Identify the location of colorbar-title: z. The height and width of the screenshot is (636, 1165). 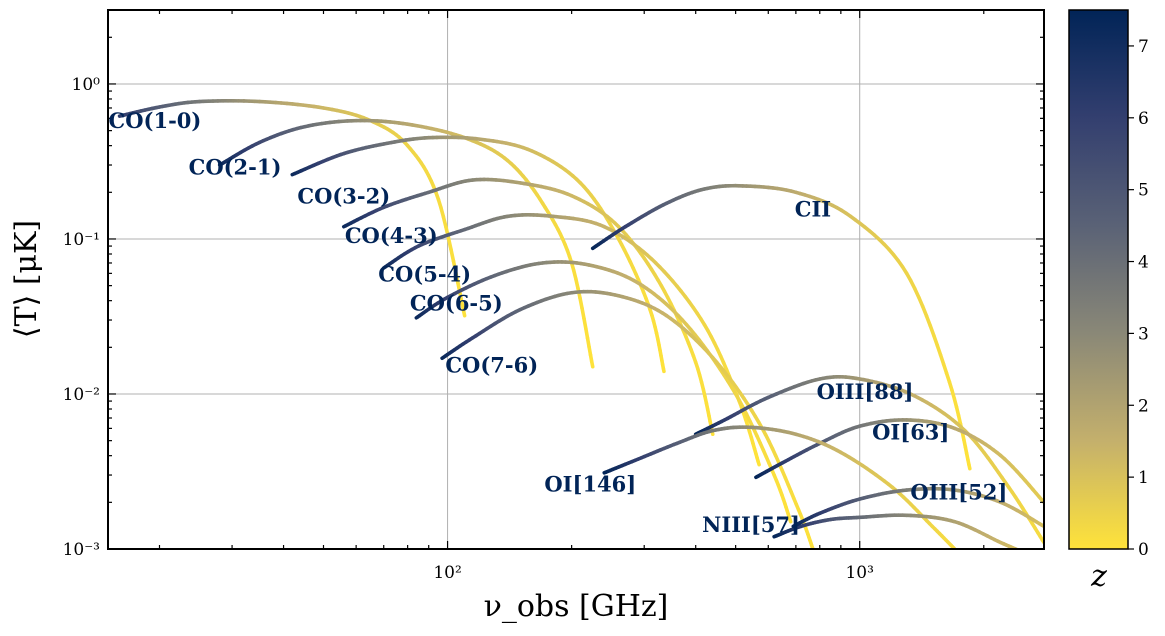
(1098, 576).